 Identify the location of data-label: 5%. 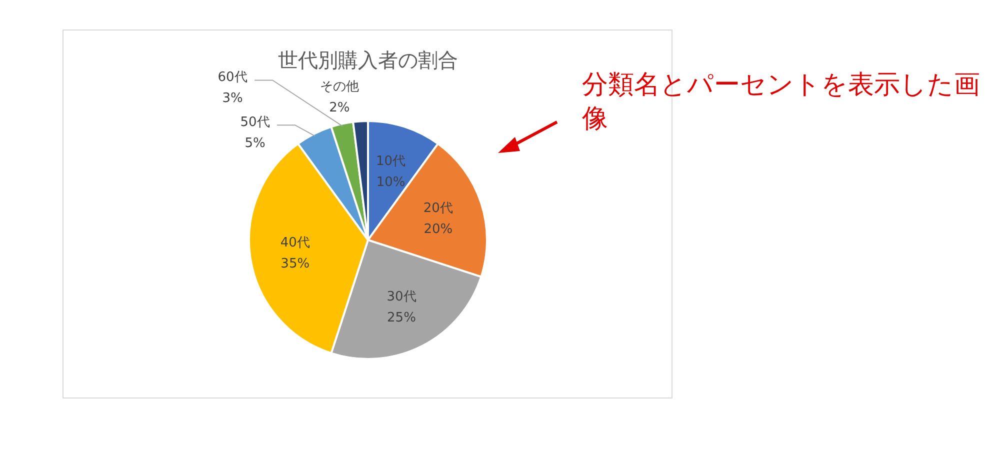
(255, 144).